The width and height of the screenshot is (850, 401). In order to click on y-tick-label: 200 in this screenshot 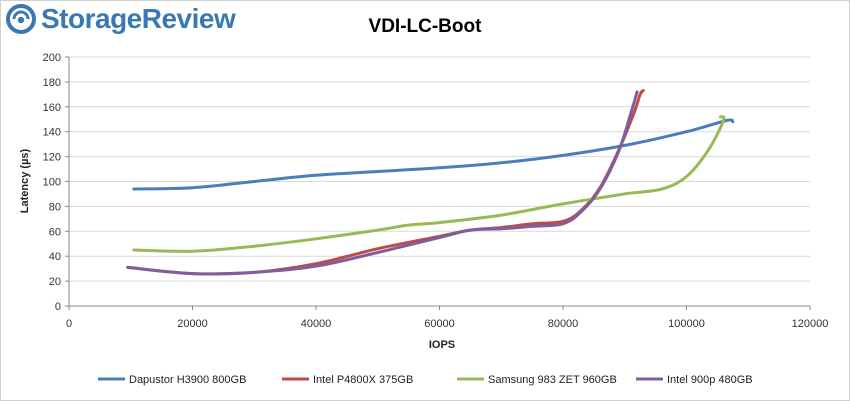, I will do `click(52, 58)`.